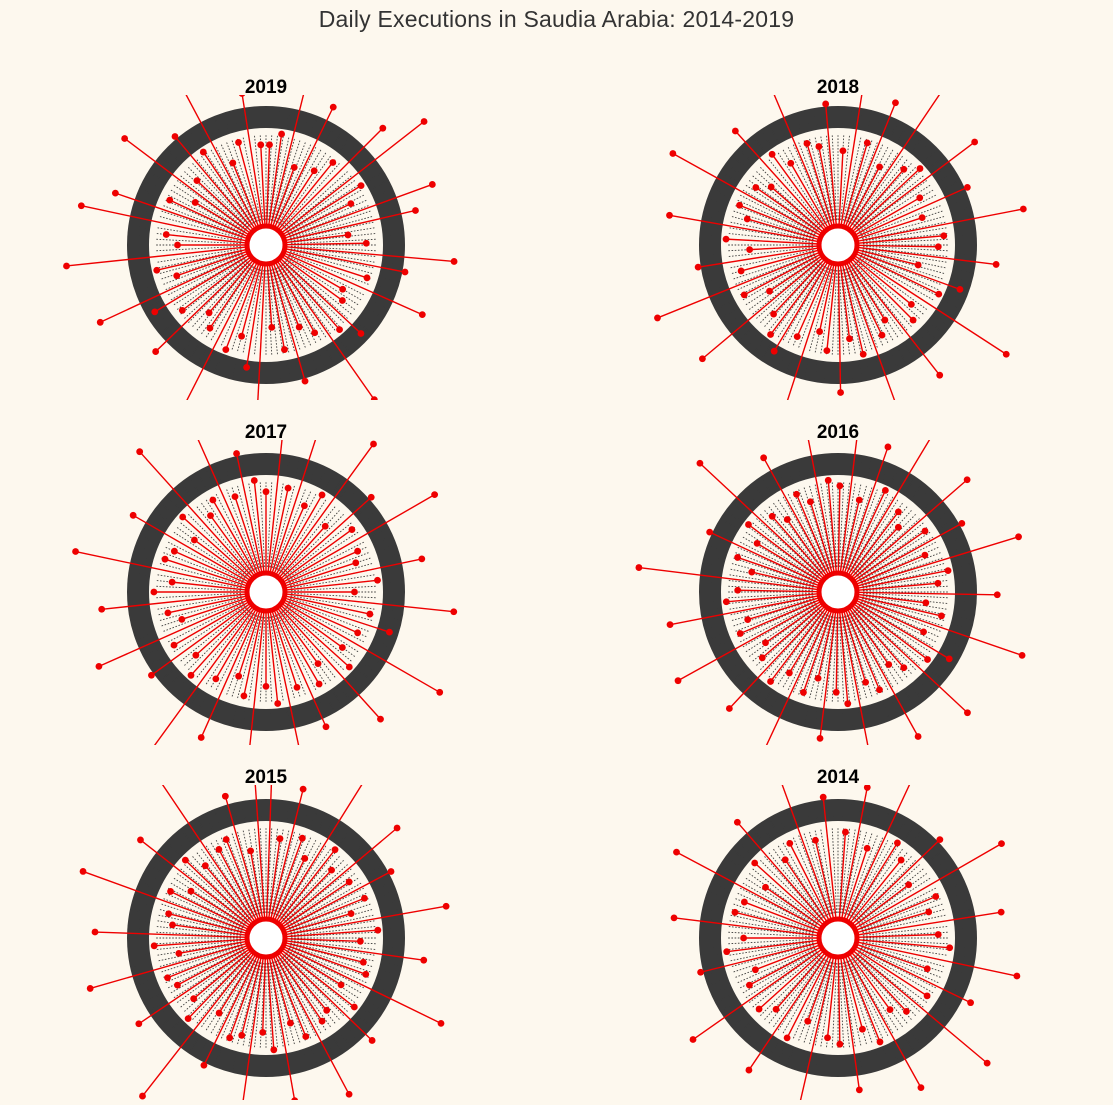 This screenshot has width=1113, height=1105. Describe the element at coordinates (838, 938) in the screenshot. I see `hub` at that location.